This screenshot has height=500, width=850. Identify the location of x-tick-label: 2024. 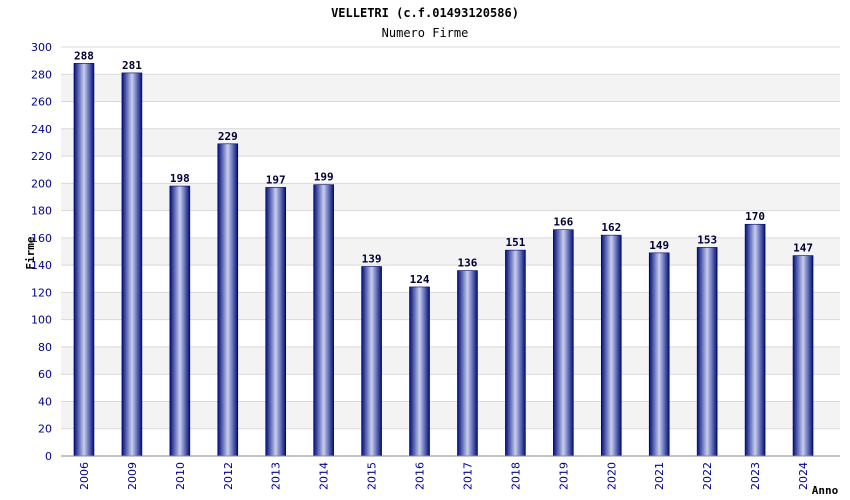
(803, 476).